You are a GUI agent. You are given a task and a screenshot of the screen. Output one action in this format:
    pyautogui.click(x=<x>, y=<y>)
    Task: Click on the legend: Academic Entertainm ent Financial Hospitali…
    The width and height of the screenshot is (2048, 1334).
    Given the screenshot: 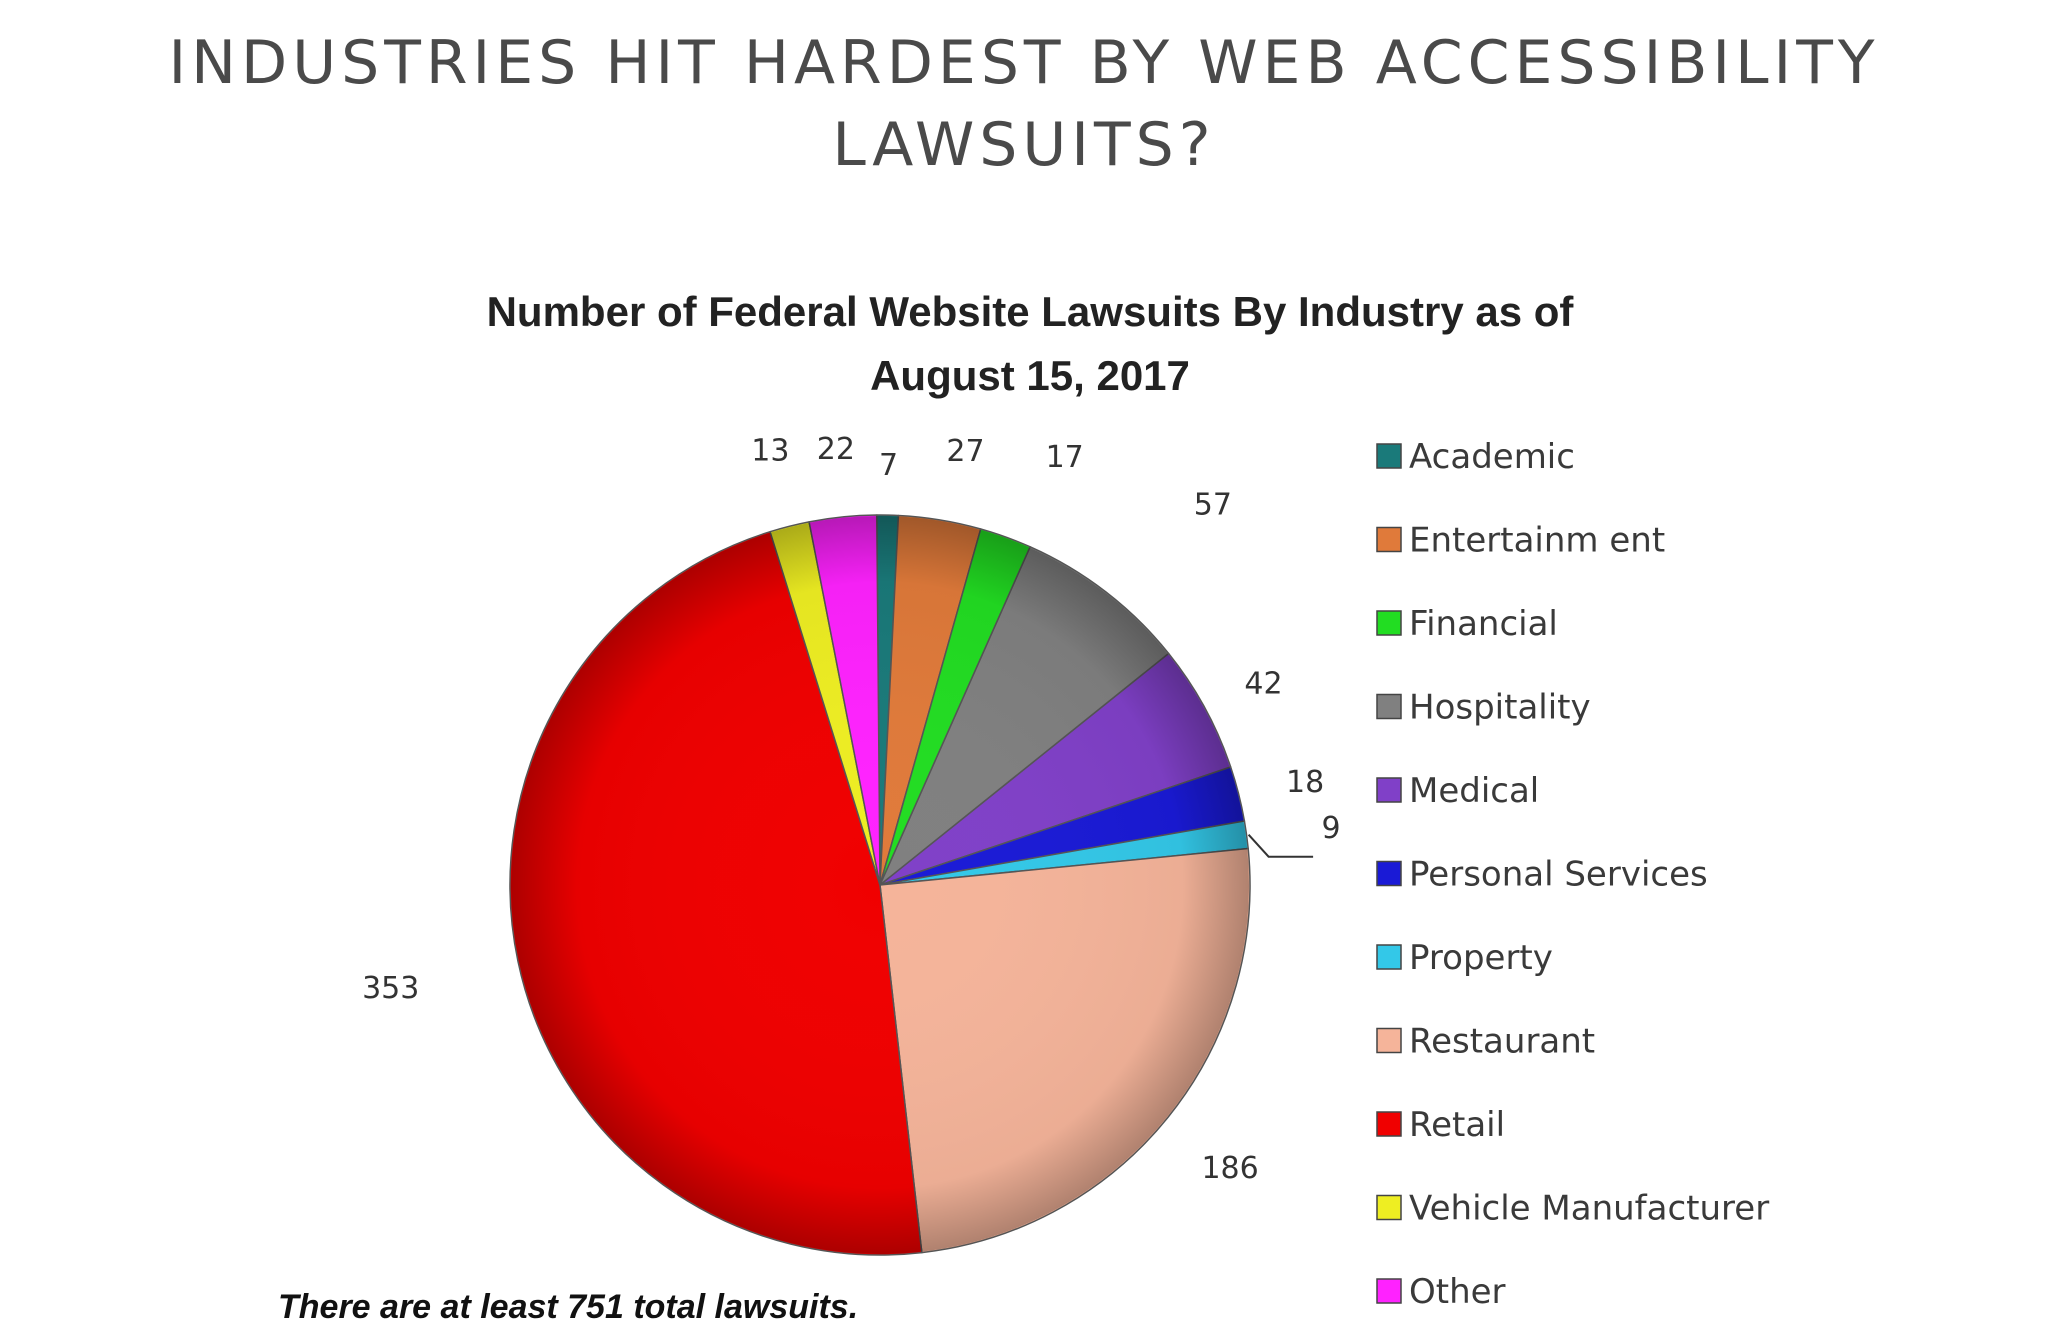 What is the action you would take?
    pyautogui.click(x=1572, y=874)
    